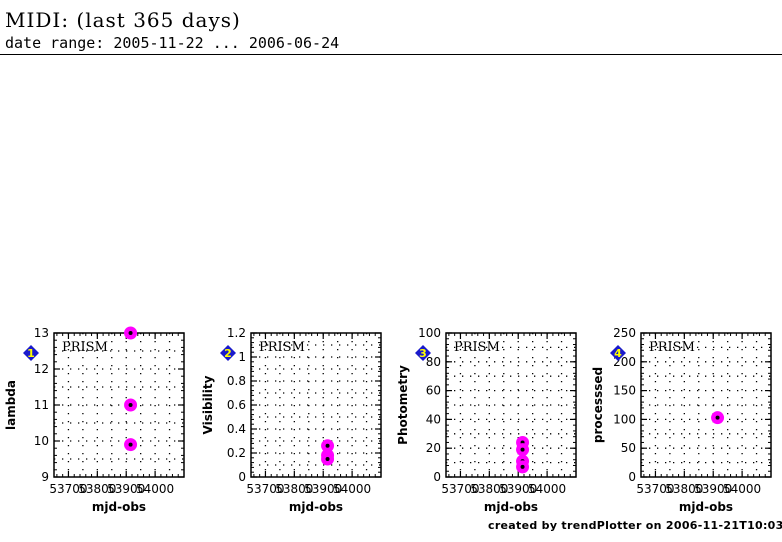 The width and height of the screenshot is (782, 542). I want to click on y-axis-label: processsed, so click(598, 405).